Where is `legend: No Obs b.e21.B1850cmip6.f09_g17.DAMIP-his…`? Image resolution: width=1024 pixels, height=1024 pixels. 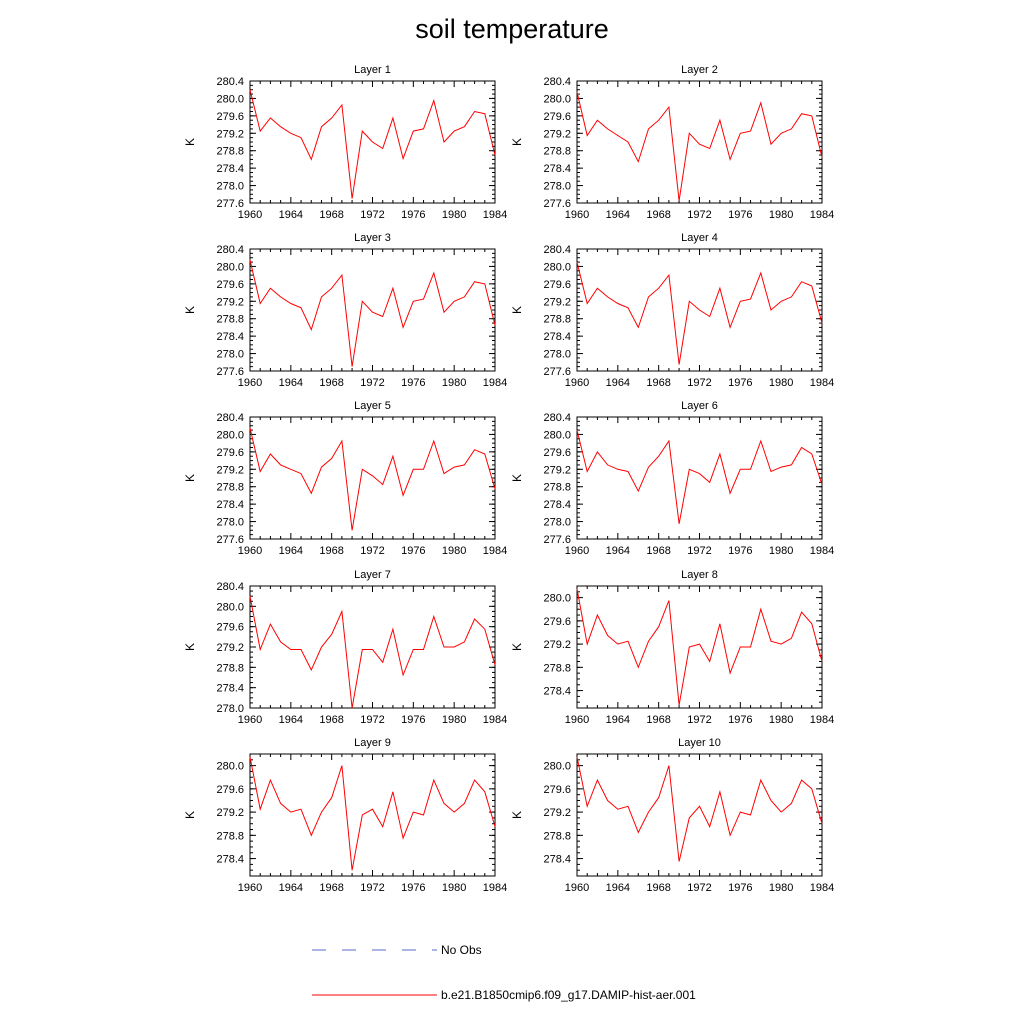 legend: No Obs b.e21.B1850cmip6.f09_g17.DAMIP-his… is located at coordinates (504, 972).